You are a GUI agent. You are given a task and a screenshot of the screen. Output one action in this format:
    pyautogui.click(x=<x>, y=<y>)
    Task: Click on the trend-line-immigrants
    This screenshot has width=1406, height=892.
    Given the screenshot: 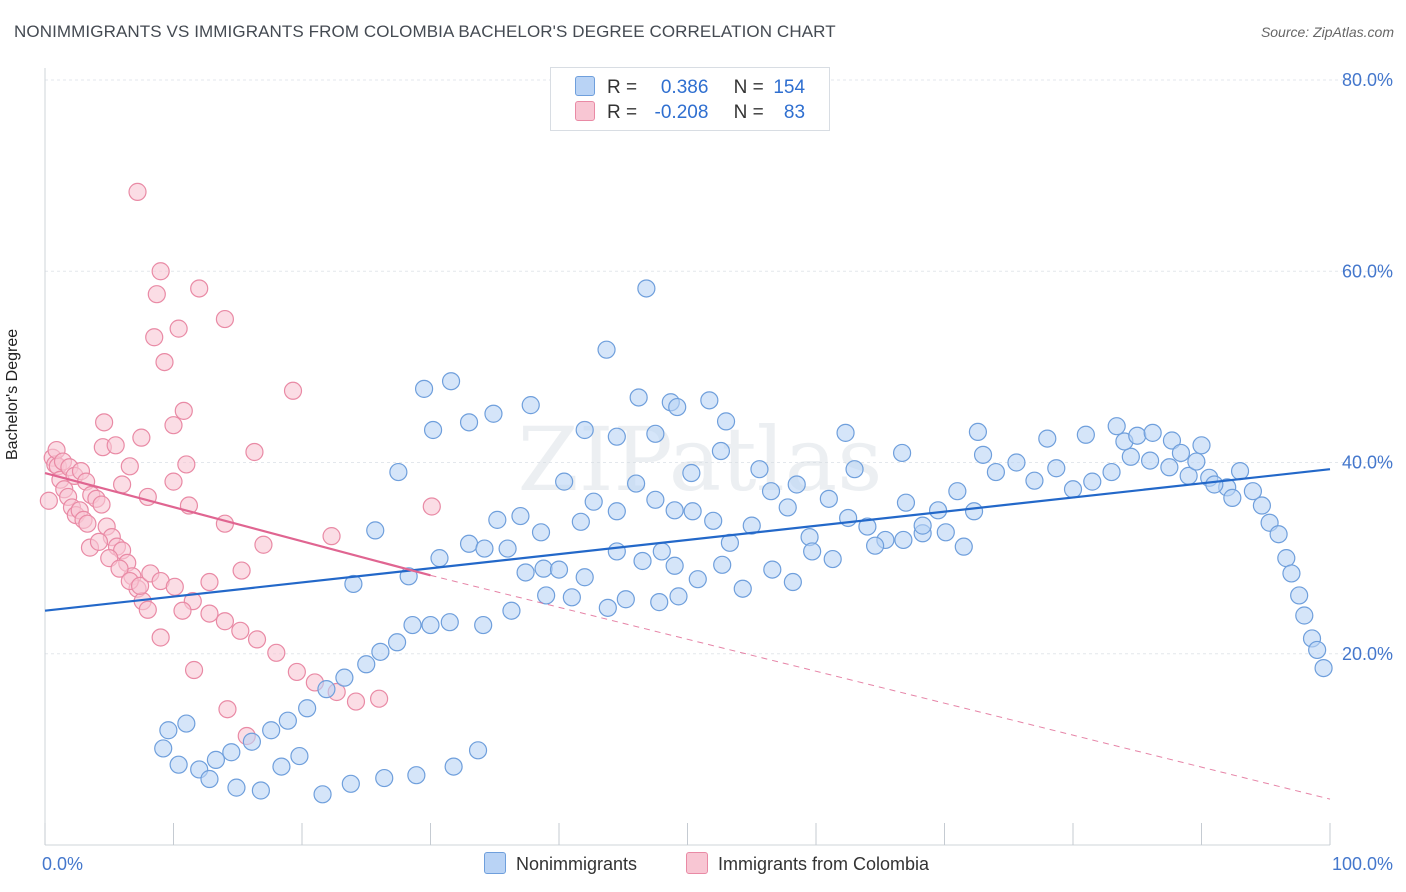 What is the action you would take?
    pyautogui.click(x=237, y=524)
    